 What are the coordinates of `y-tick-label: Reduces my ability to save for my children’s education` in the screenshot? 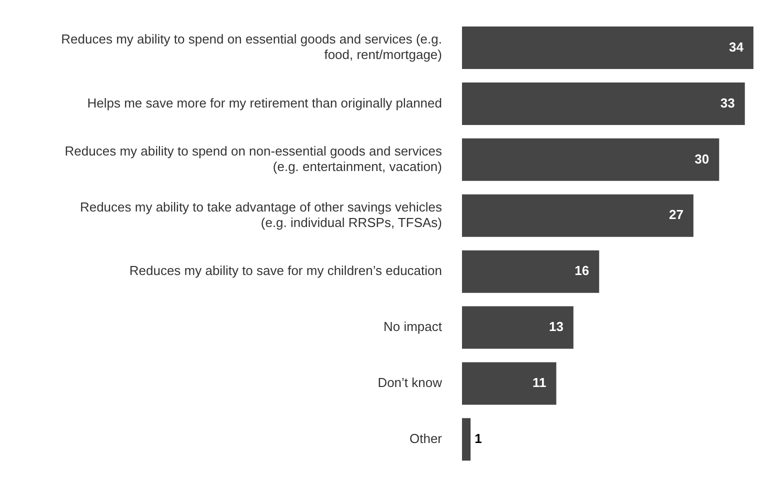 It's located at (285, 270).